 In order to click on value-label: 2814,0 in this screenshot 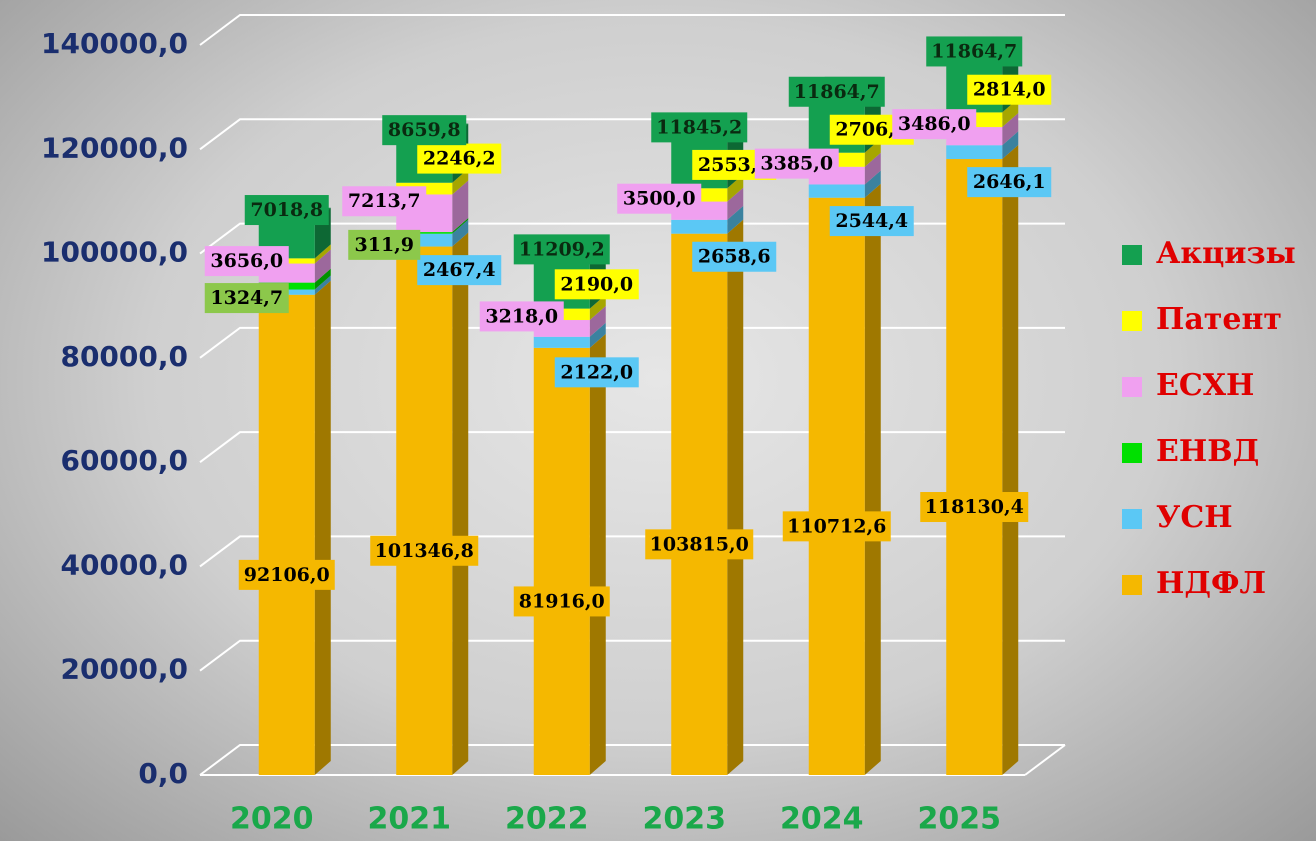, I will do `click(1009, 90)`.